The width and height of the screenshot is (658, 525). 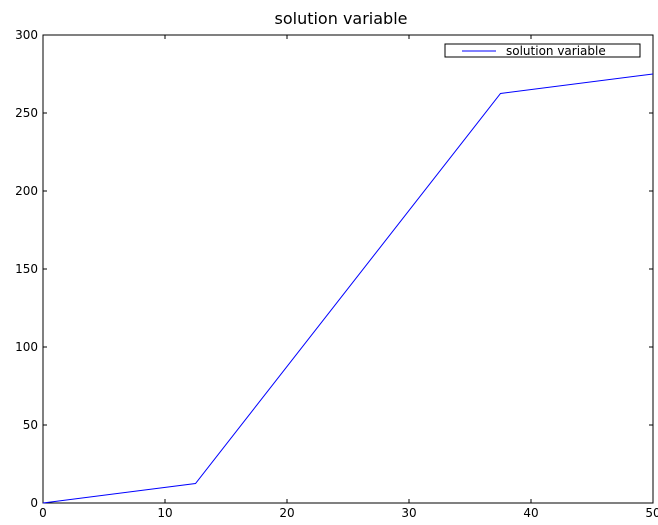 I want to click on legend-label: solution variable, so click(x=556, y=51).